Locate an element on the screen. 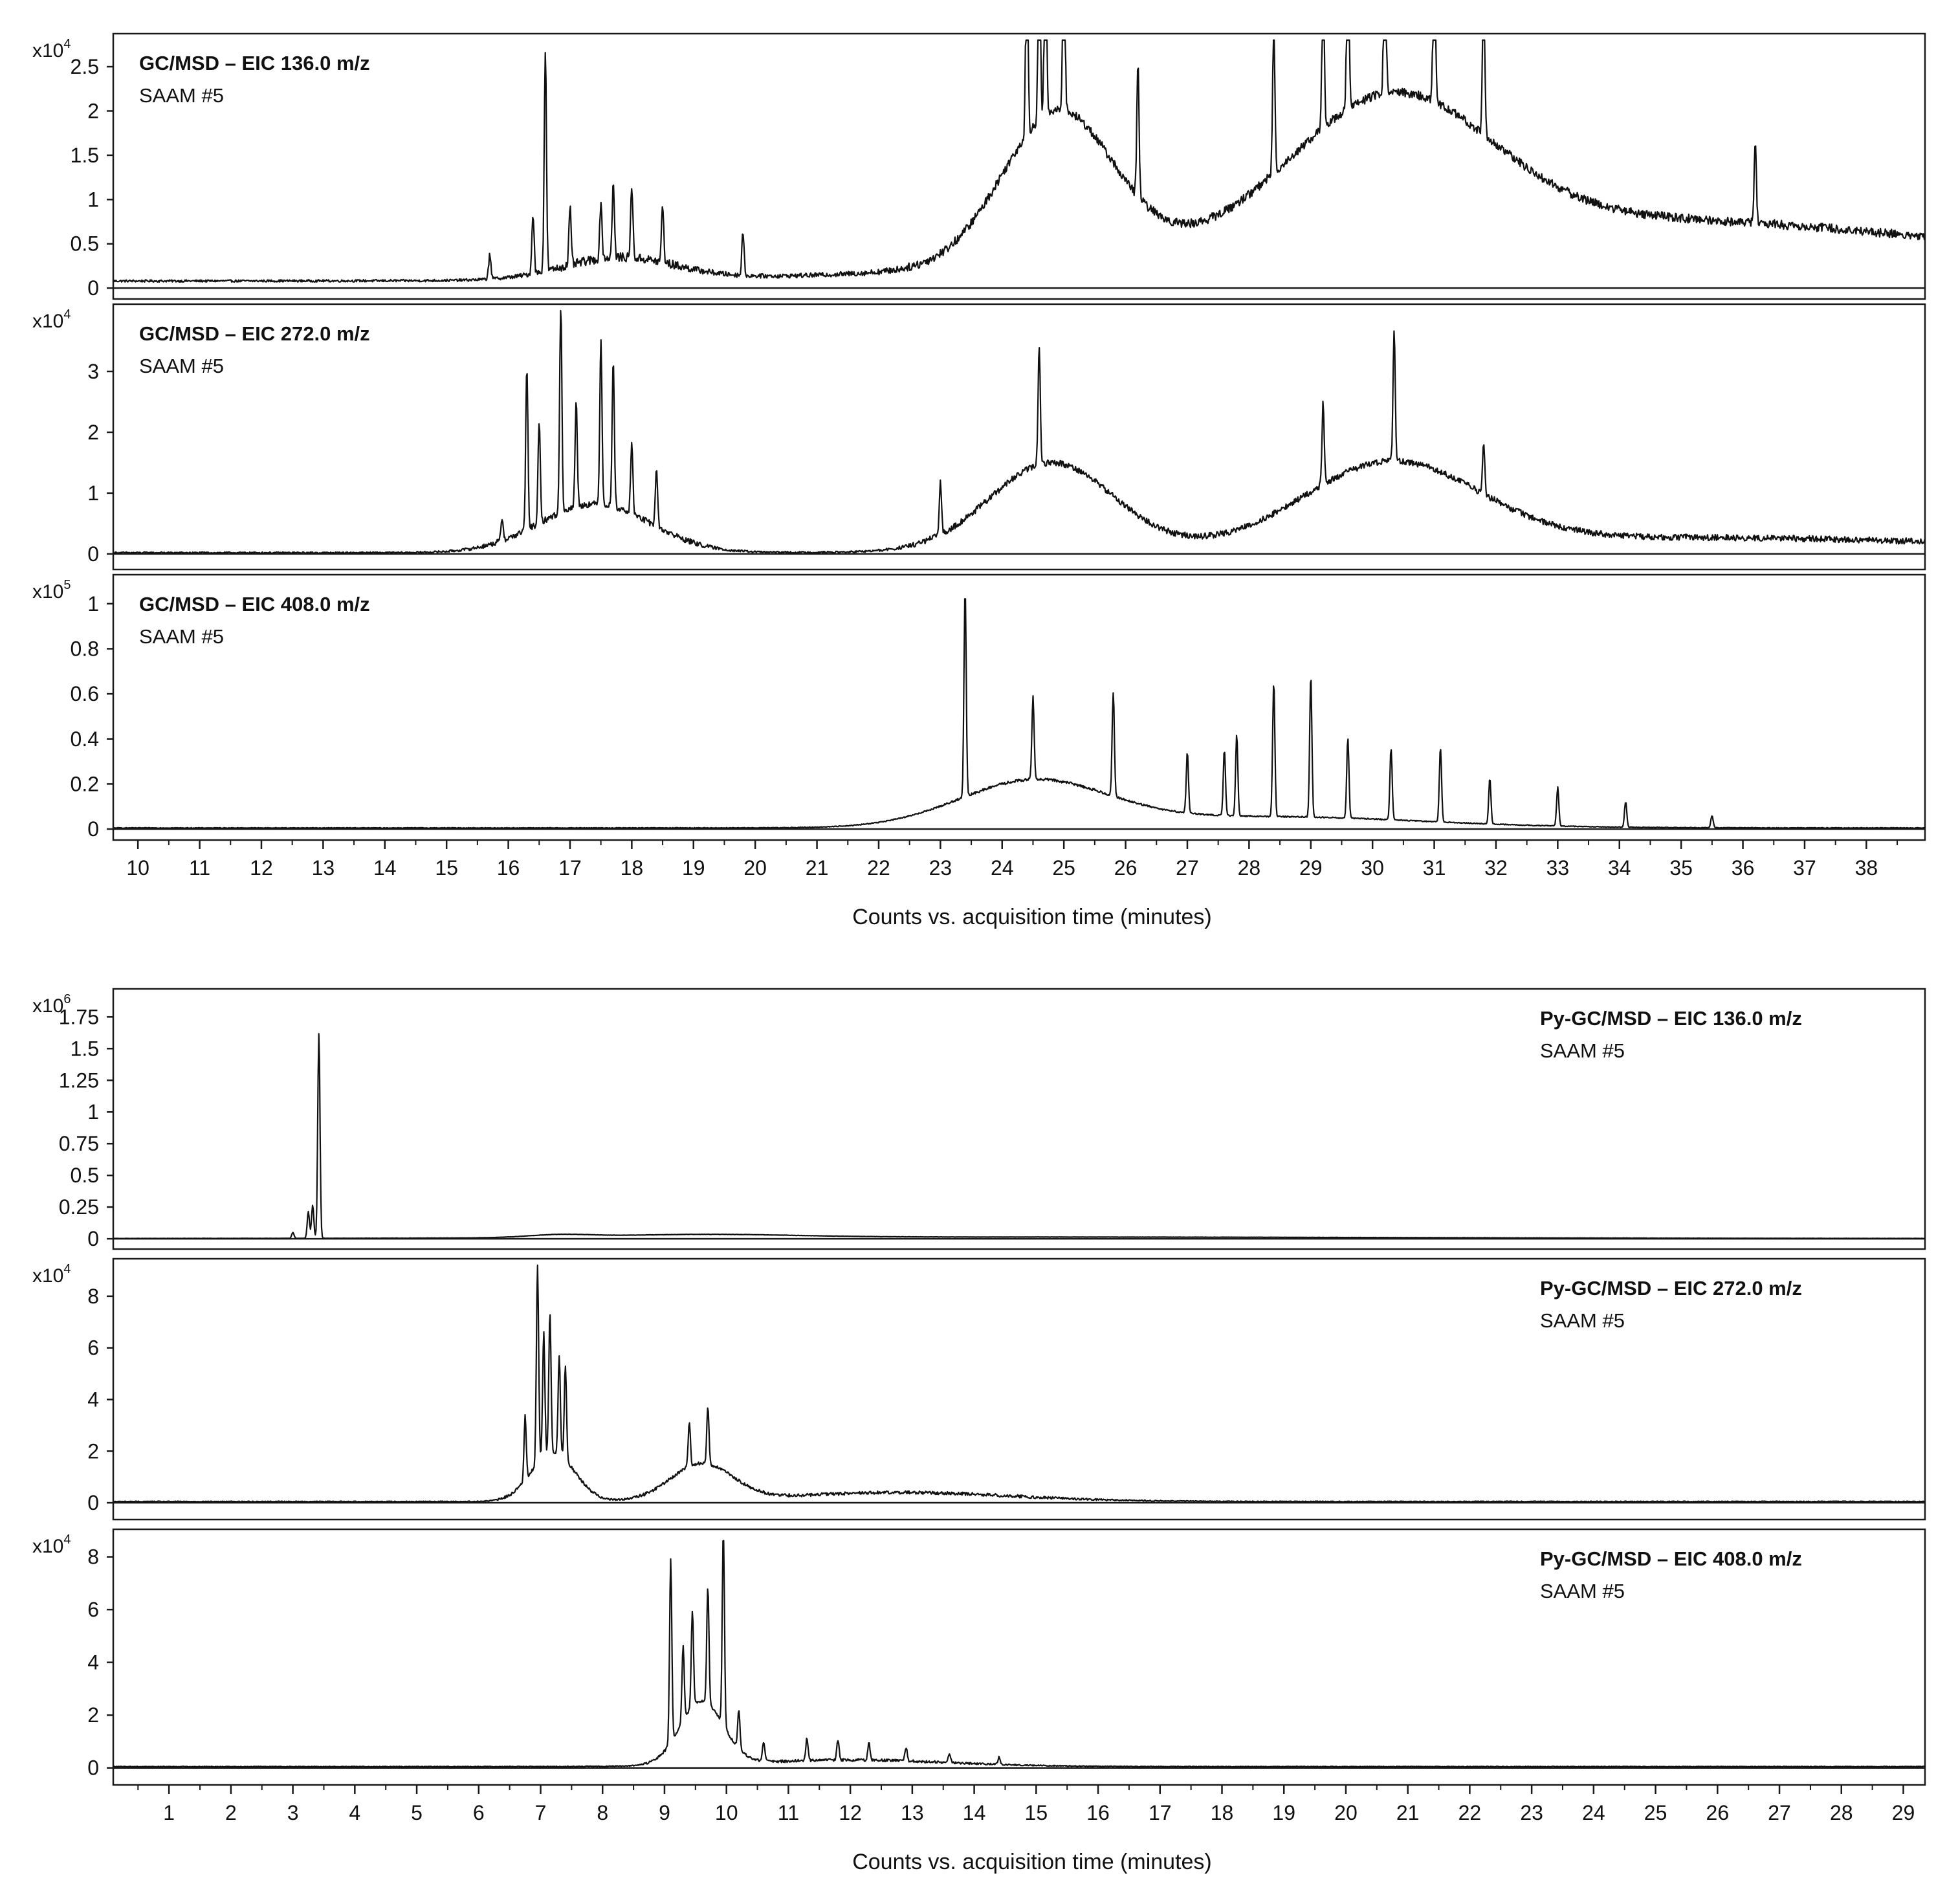 The width and height of the screenshot is (1947, 1904). x-tick-label: 33 is located at coordinates (1558, 868).